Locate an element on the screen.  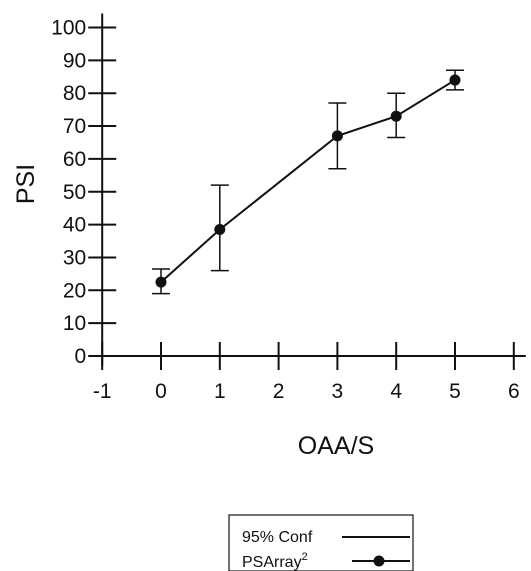
y-tick-label: 20 is located at coordinates (74, 290).